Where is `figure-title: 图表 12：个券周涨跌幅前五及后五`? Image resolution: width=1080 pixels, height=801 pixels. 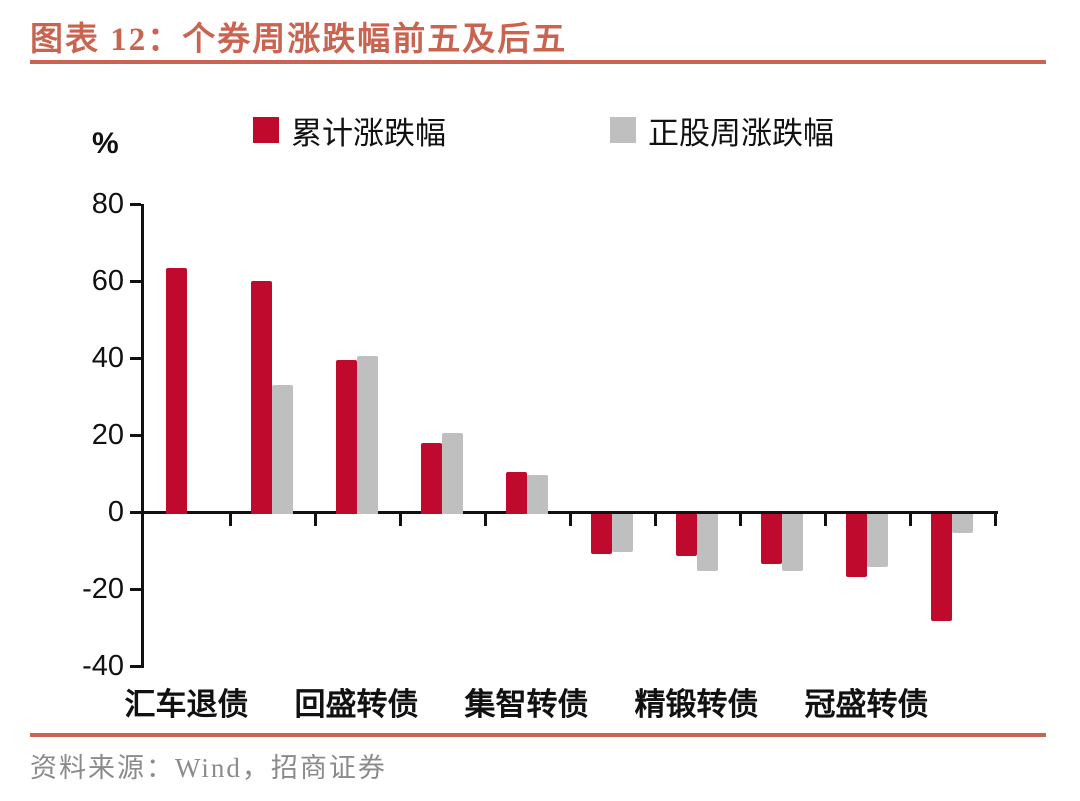
figure-title: 图表 12：个券周涨跌幅前五及后五 is located at coordinates (299, 40).